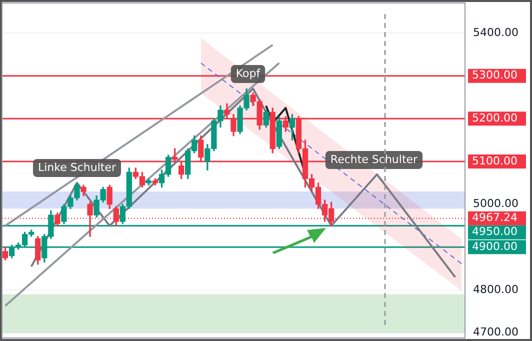 The width and height of the screenshot is (532, 341). I want to click on y-tick-label: 4700.00, so click(495, 332).